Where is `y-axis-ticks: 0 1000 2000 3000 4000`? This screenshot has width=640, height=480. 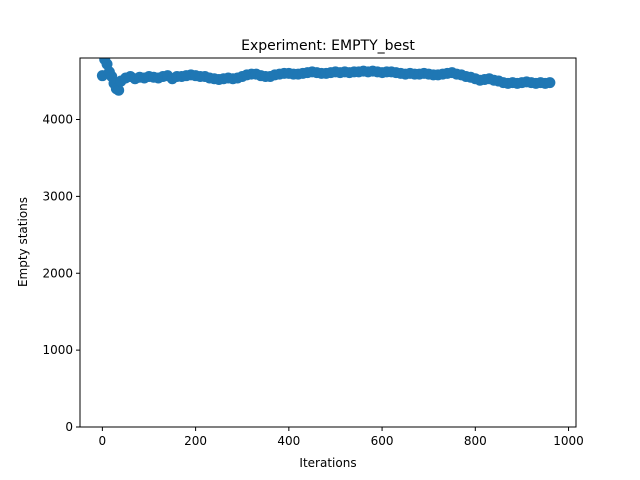 y-axis-ticks: 0 1000 2000 3000 4000 is located at coordinates (61, 273).